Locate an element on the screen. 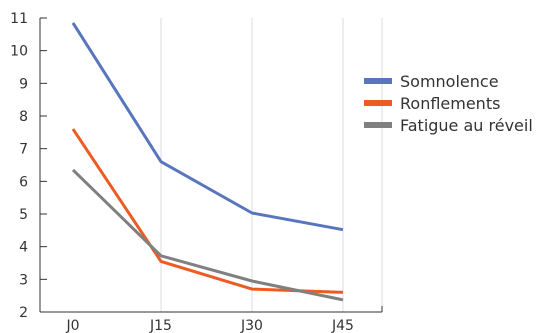  y-tick-label: 5 is located at coordinates (23, 215).